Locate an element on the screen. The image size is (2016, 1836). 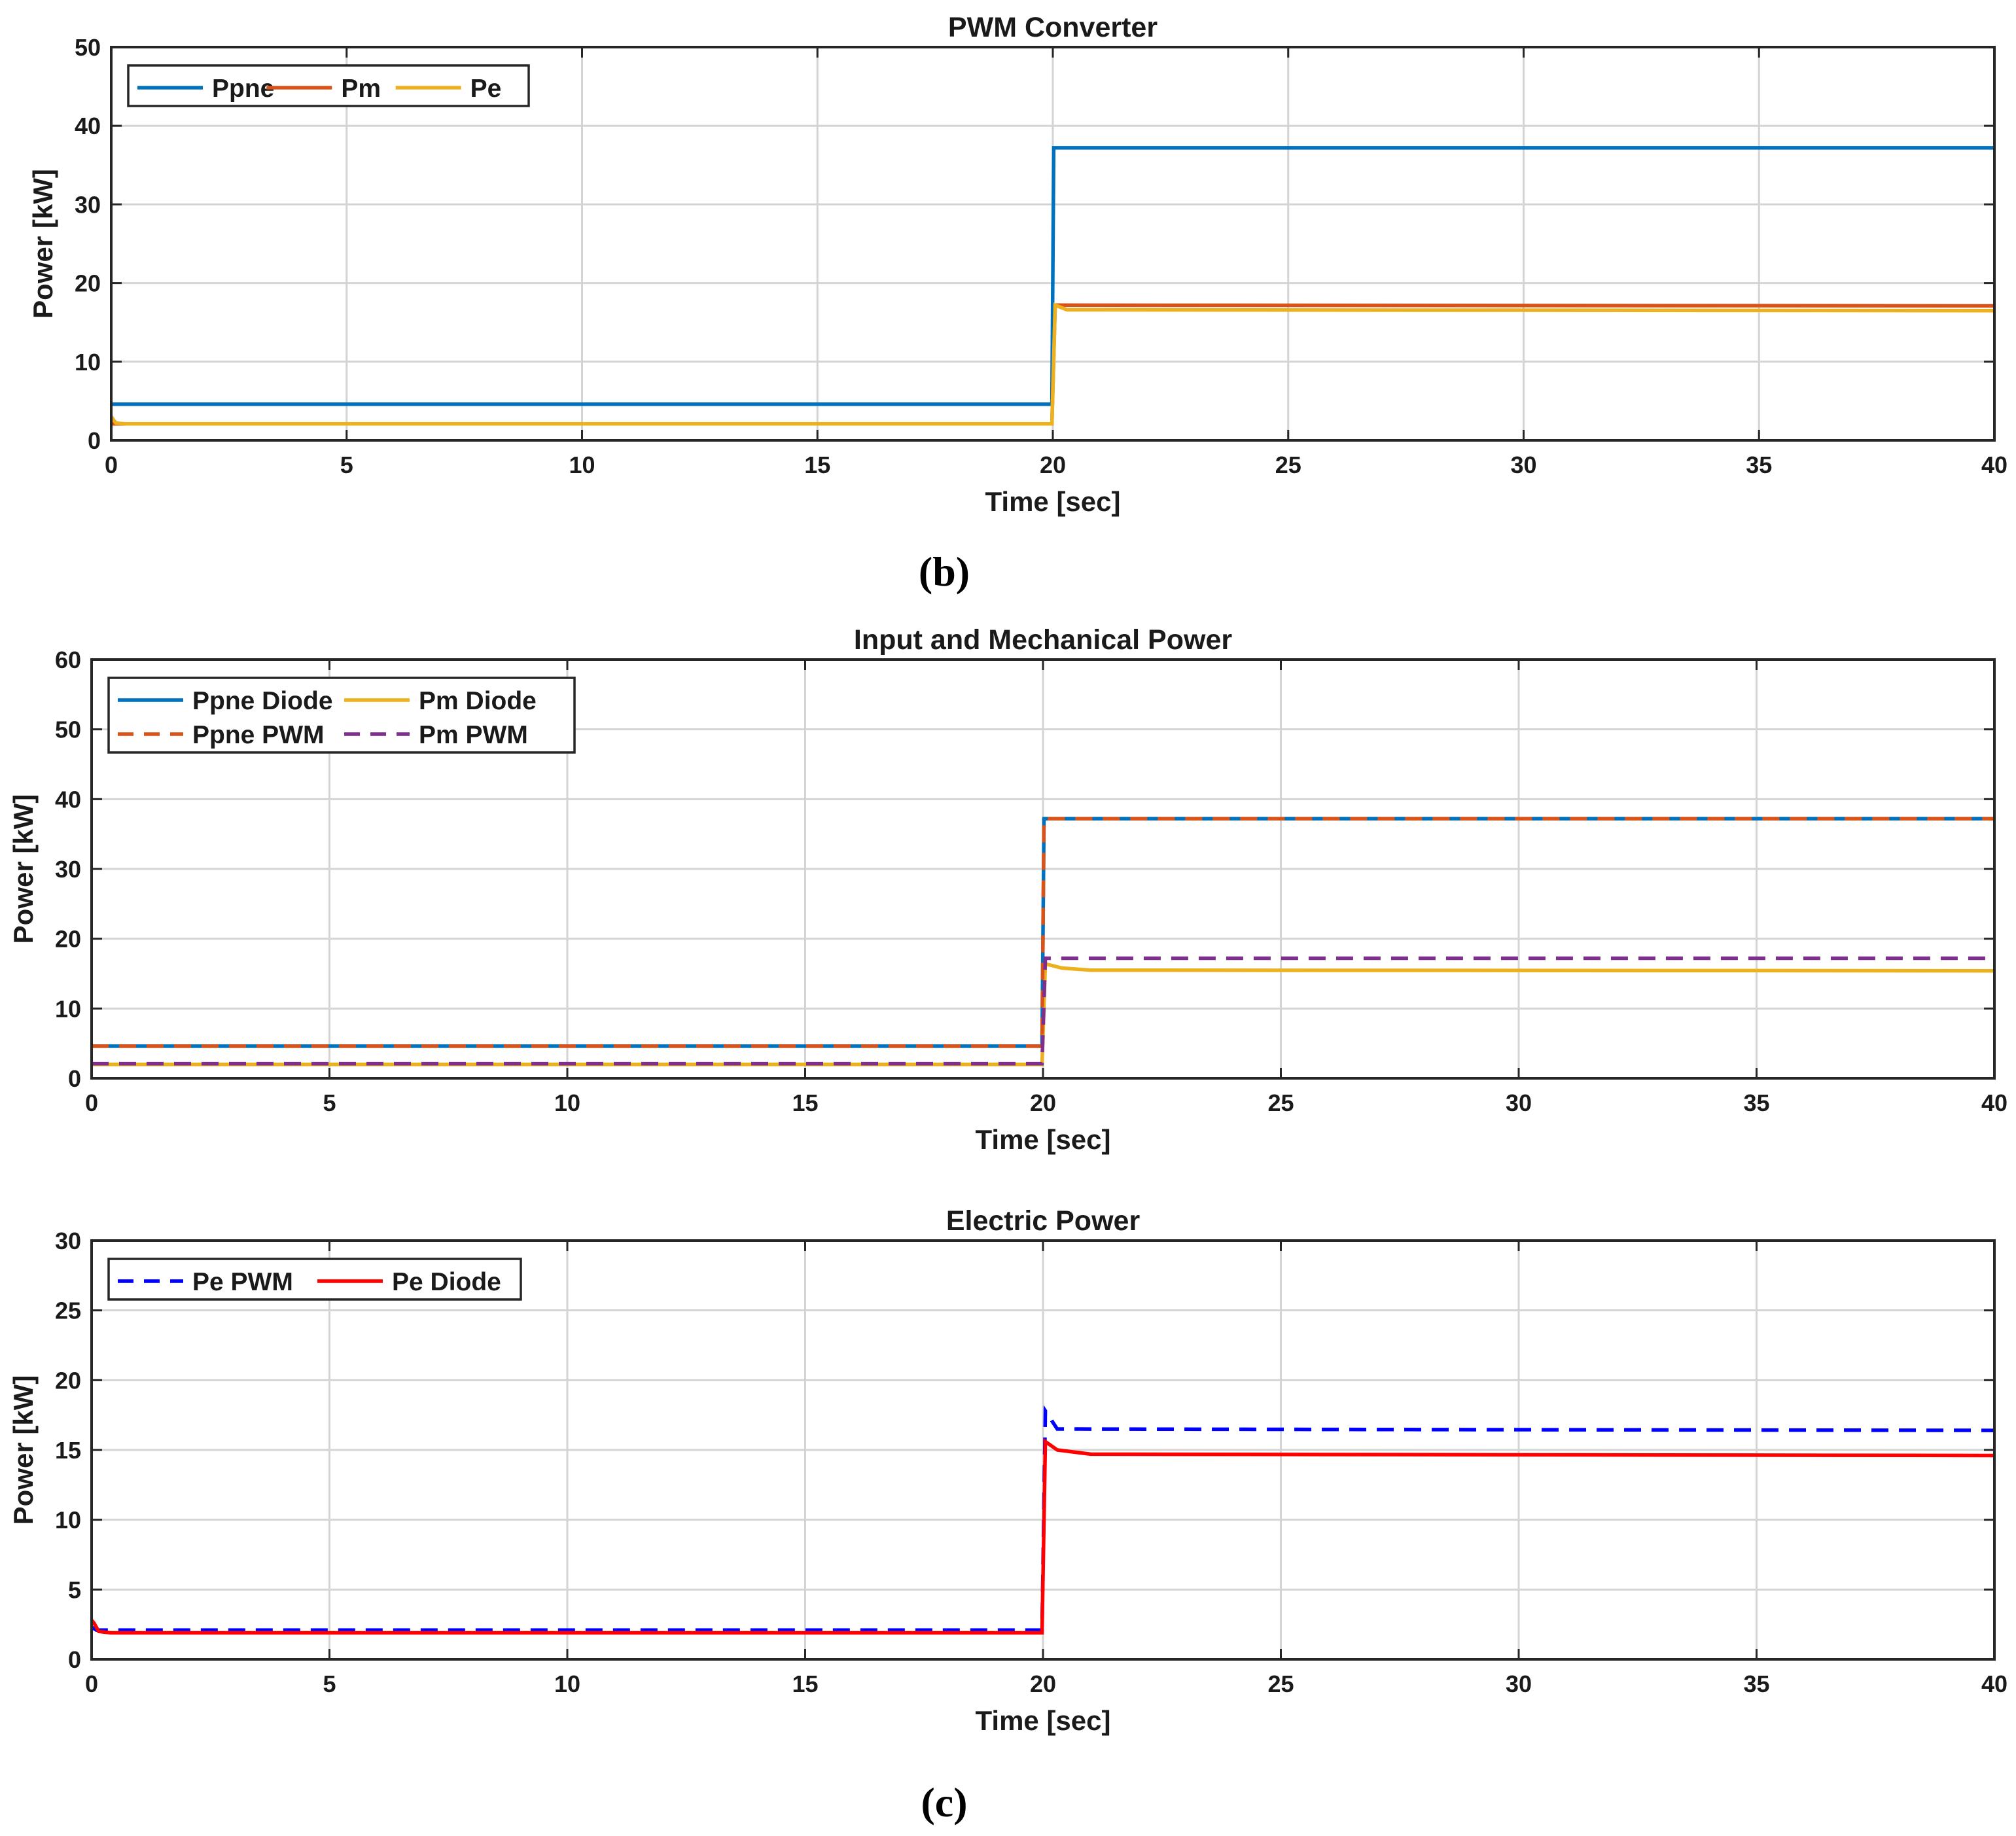
legend-entry: Pe Diode is located at coordinates (446, 1282).